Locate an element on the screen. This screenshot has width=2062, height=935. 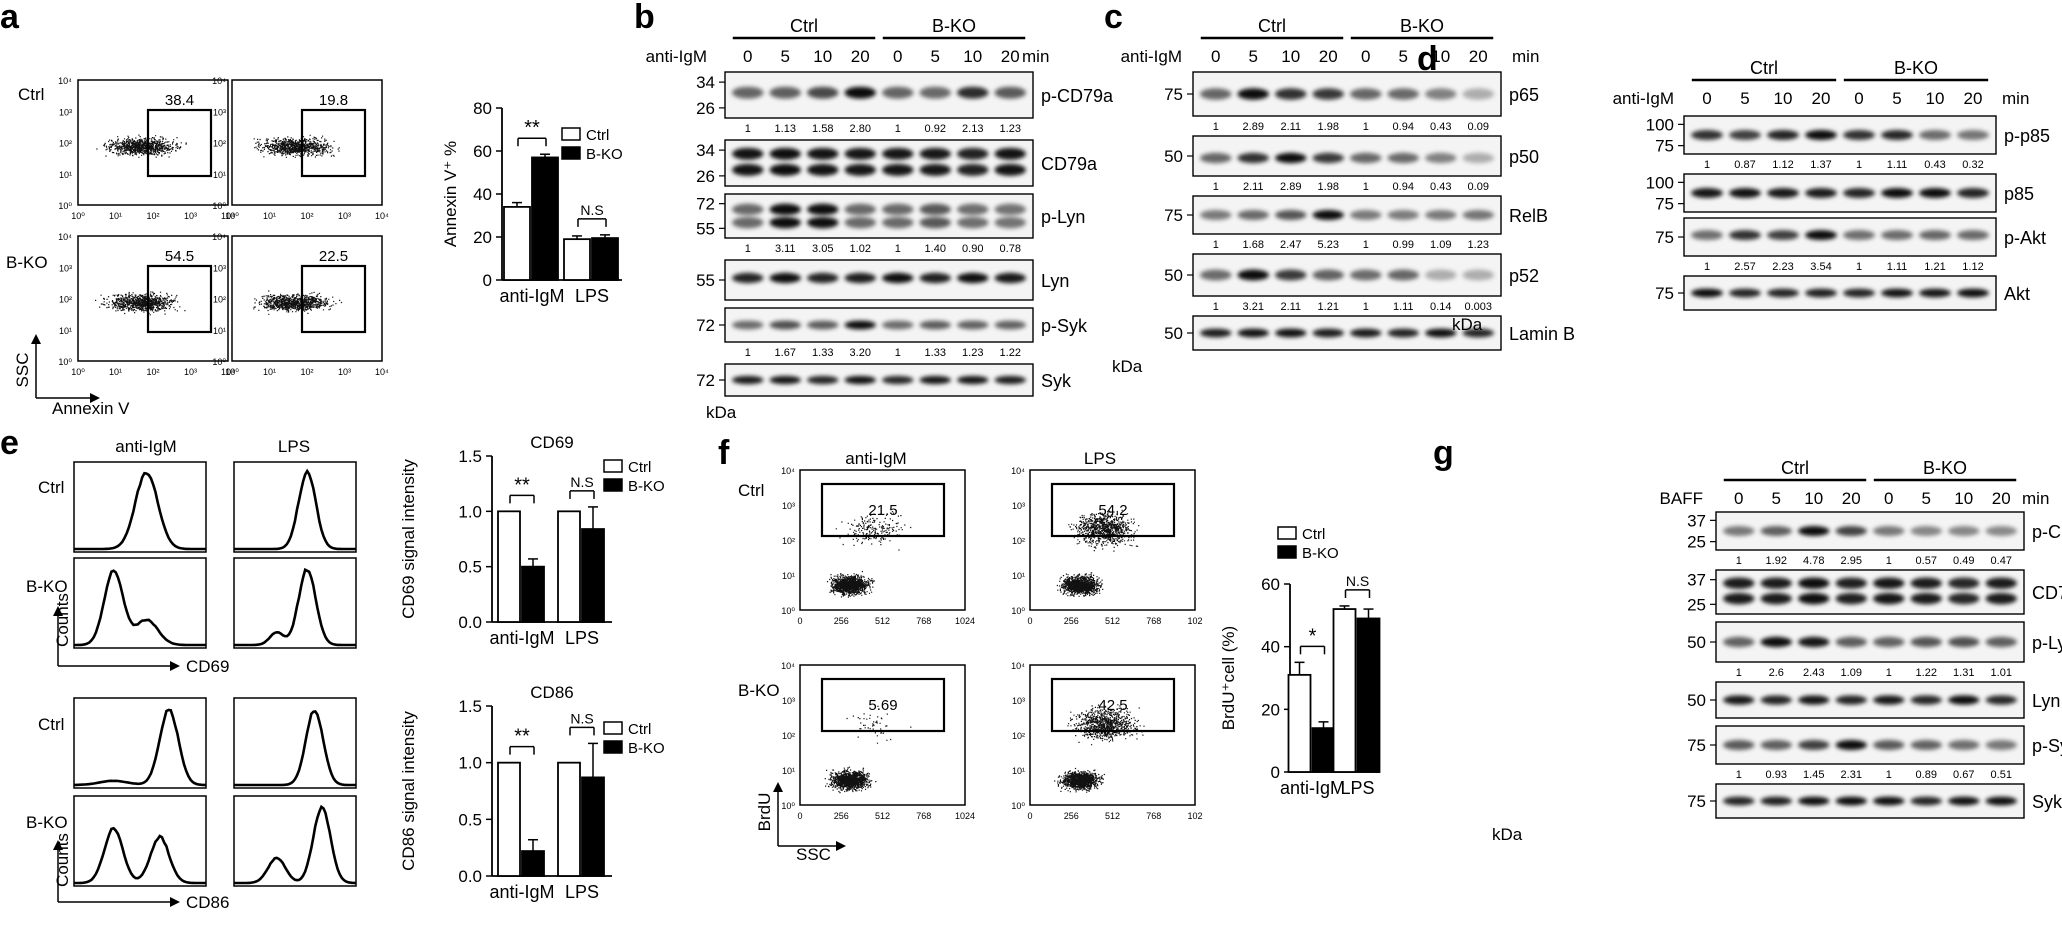
y-axis-label: BrdU is located at coordinates (764, 812).